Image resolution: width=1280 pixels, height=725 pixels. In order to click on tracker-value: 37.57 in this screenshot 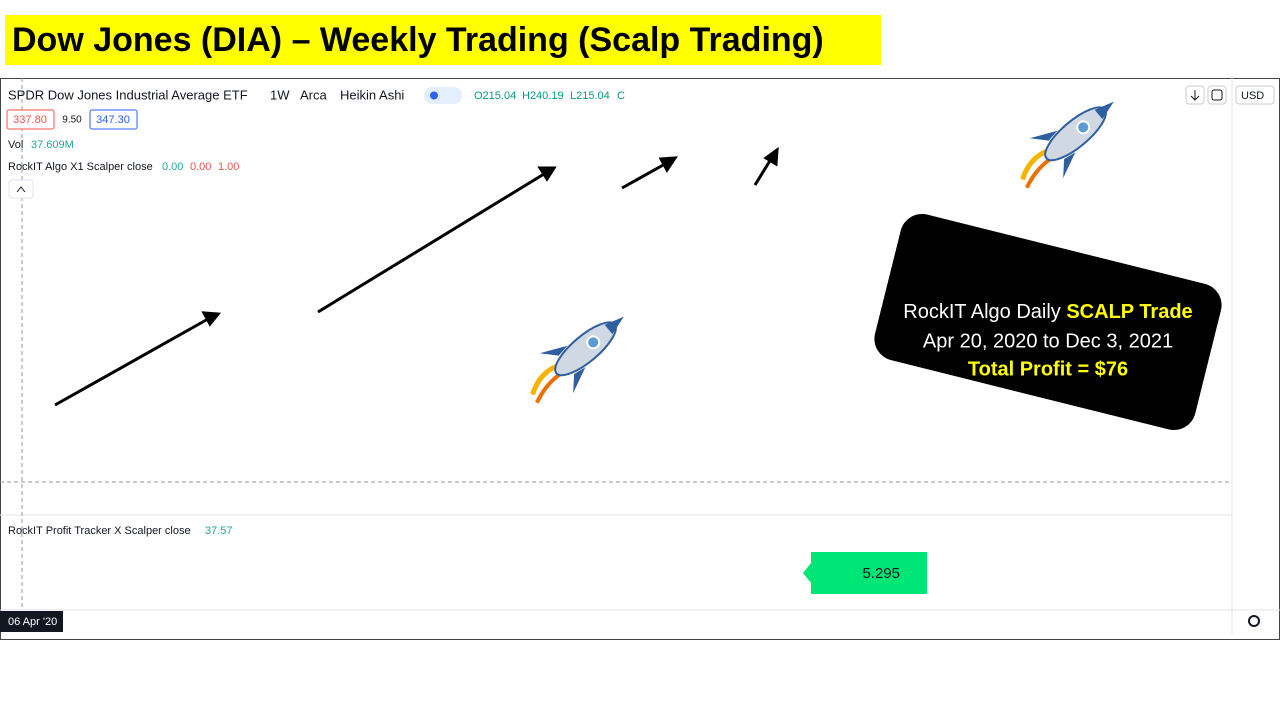, I will do `click(219, 531)`.